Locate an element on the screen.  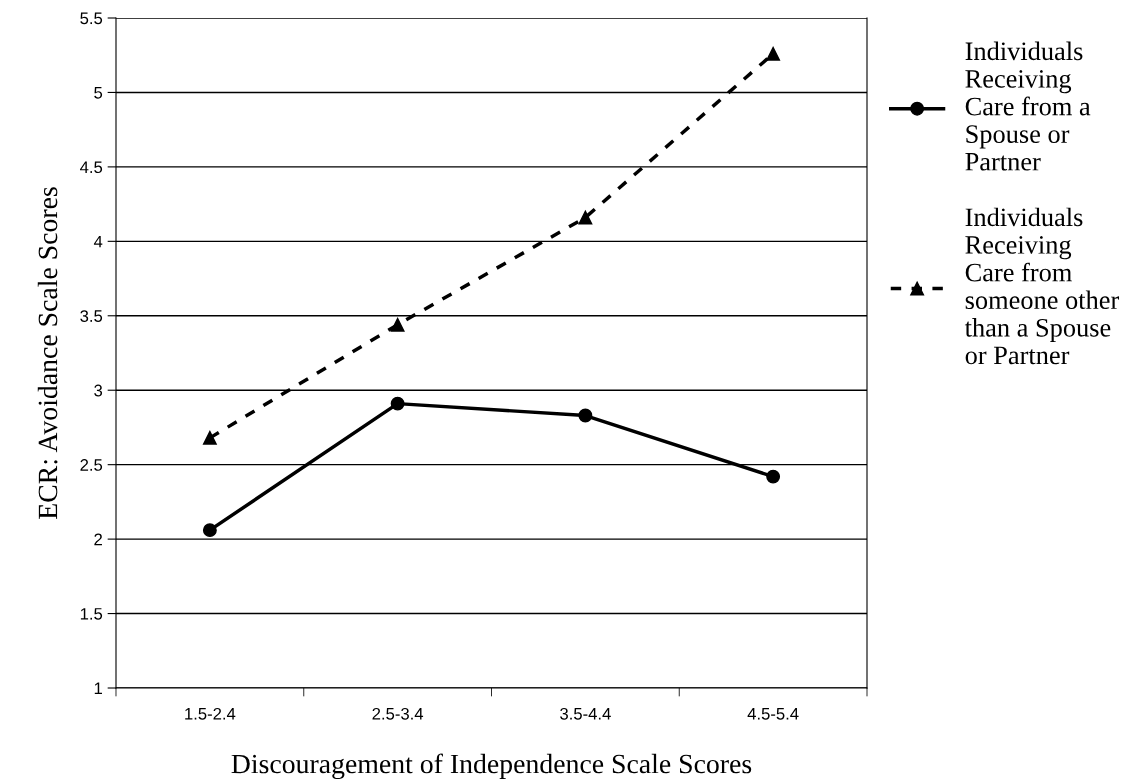
legend-label: Individuals Receiving Care from a Spouse or Partner is located at coordinates (1028, 106).